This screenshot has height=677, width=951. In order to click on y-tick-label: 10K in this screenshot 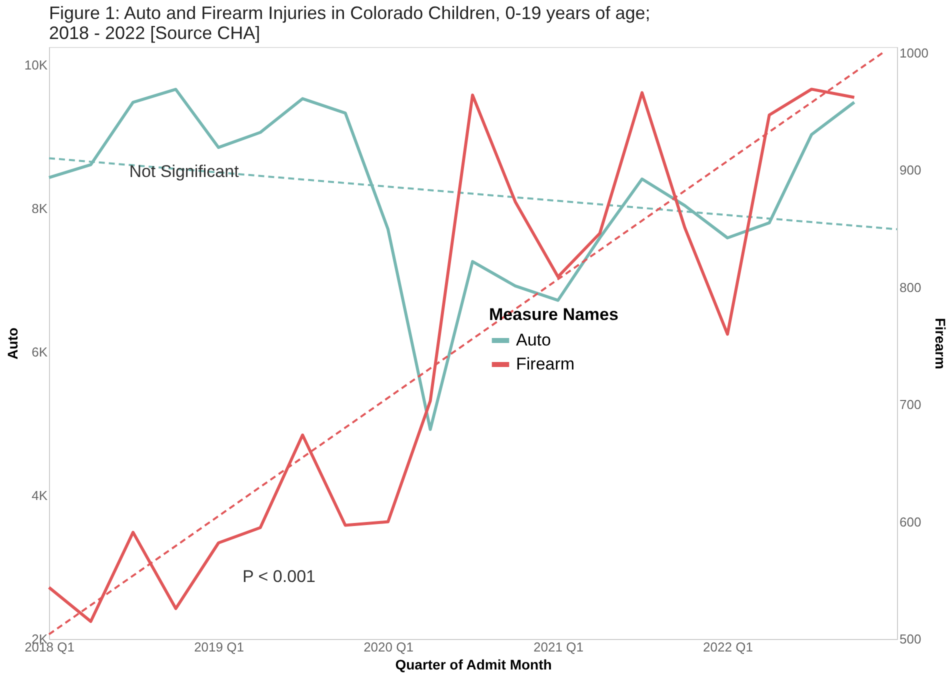, I will do `click(36, 64)`.